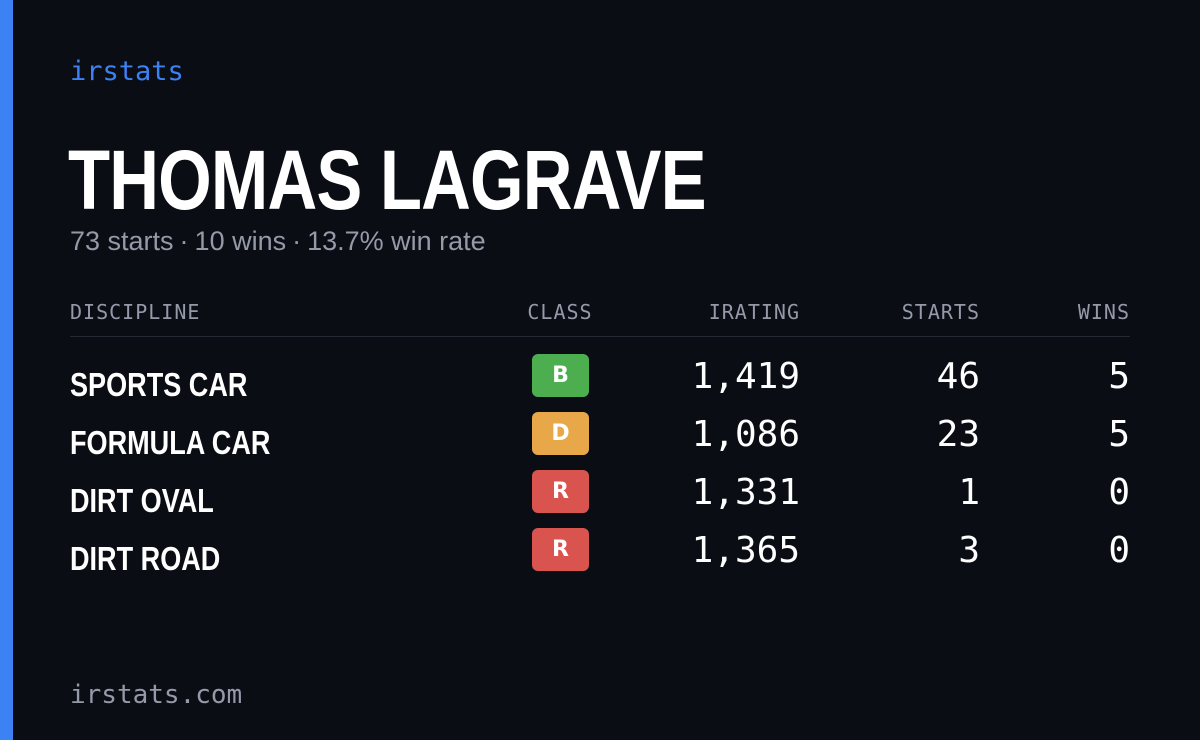  Describe the element at coordinates (170, 442) in the screenshot. I see `discipline-name: FORMULA CAR` at that location.